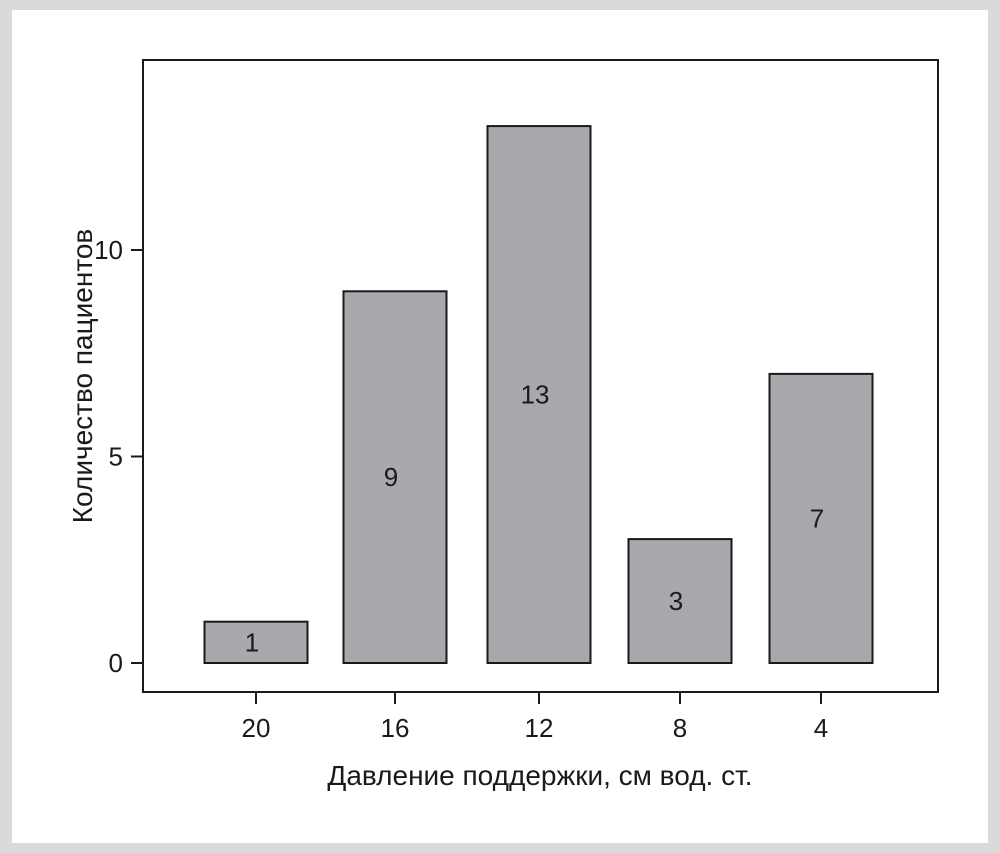  I want to click on y-tick-label-5: 5, so click(116, 456).